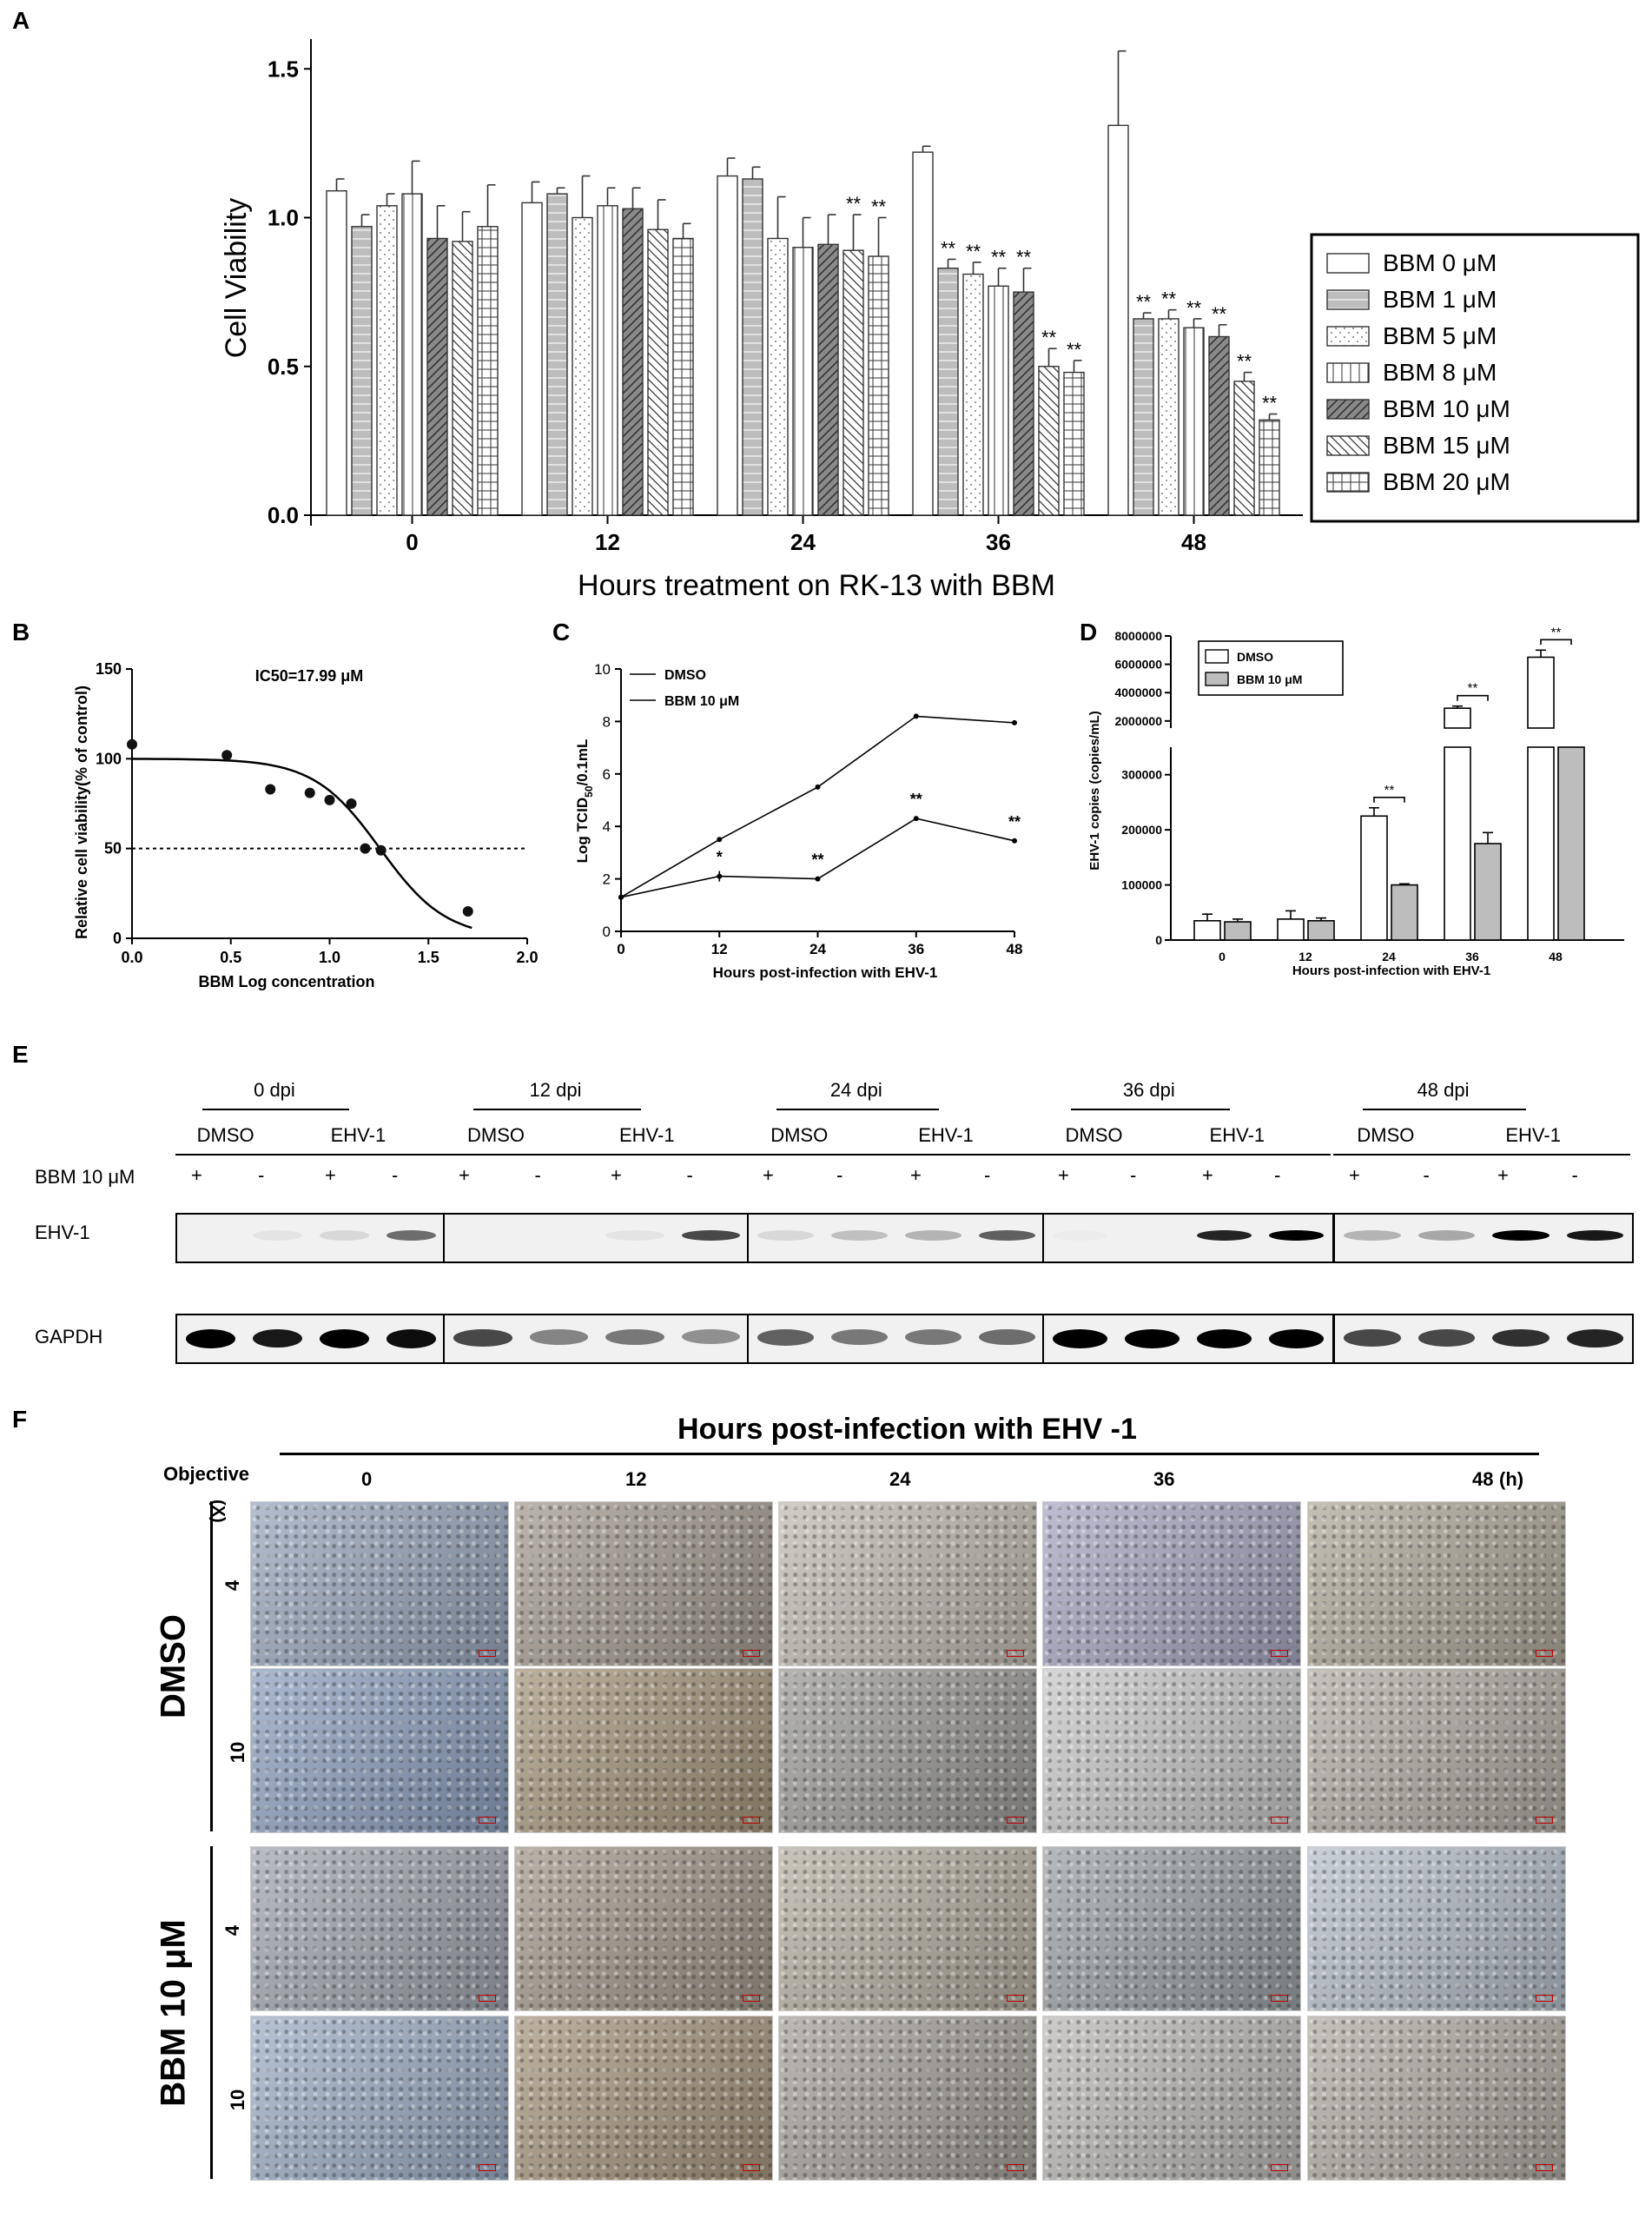 Image resolution: width=1652 pixels, height=2225 pixels. Describe the element at coordinates (287, 981) in the screenshot. I see `x-axis-label: BBM Log concentration` at that location.